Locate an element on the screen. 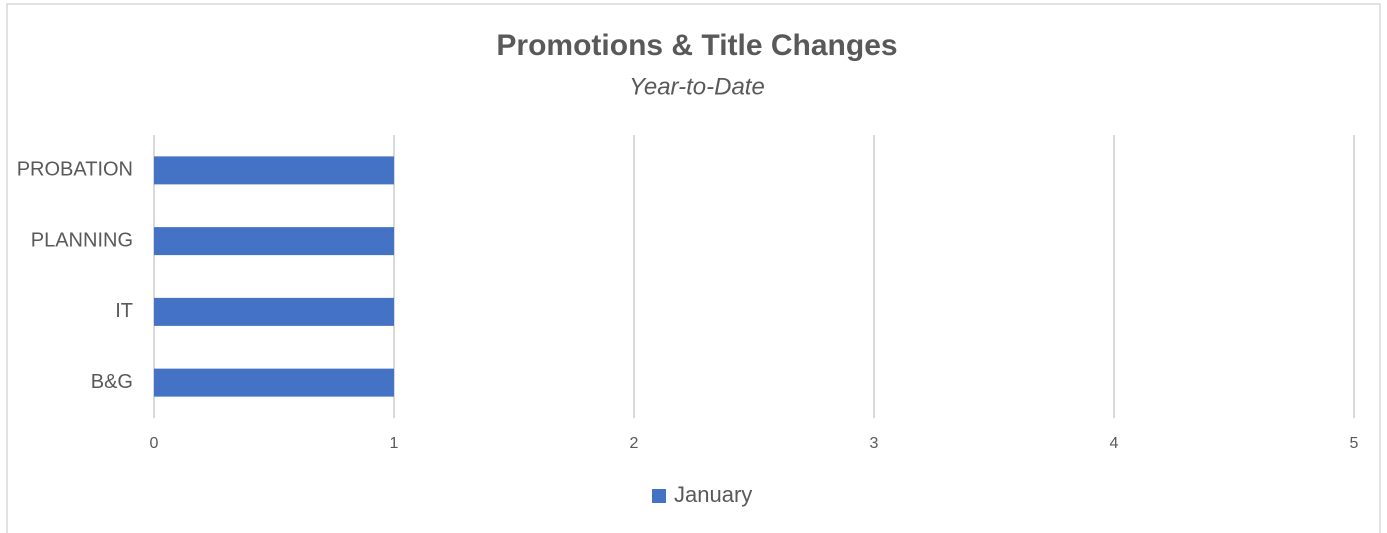 This screenshot has width=1387, height=533. x-tick-label: 2 is located at coordinates (634, 443).